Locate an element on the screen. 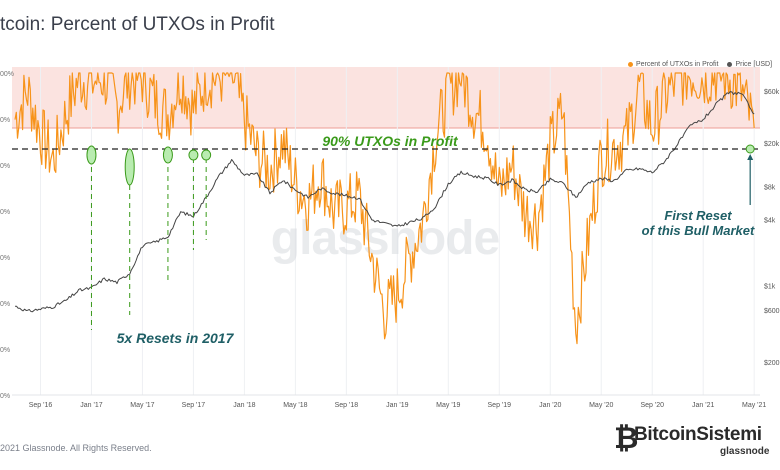 This screenshot has height=470, width=780. chart-legend: Percent of UTXOs in Profit Price [USD] is located at coordinates (700, 64).